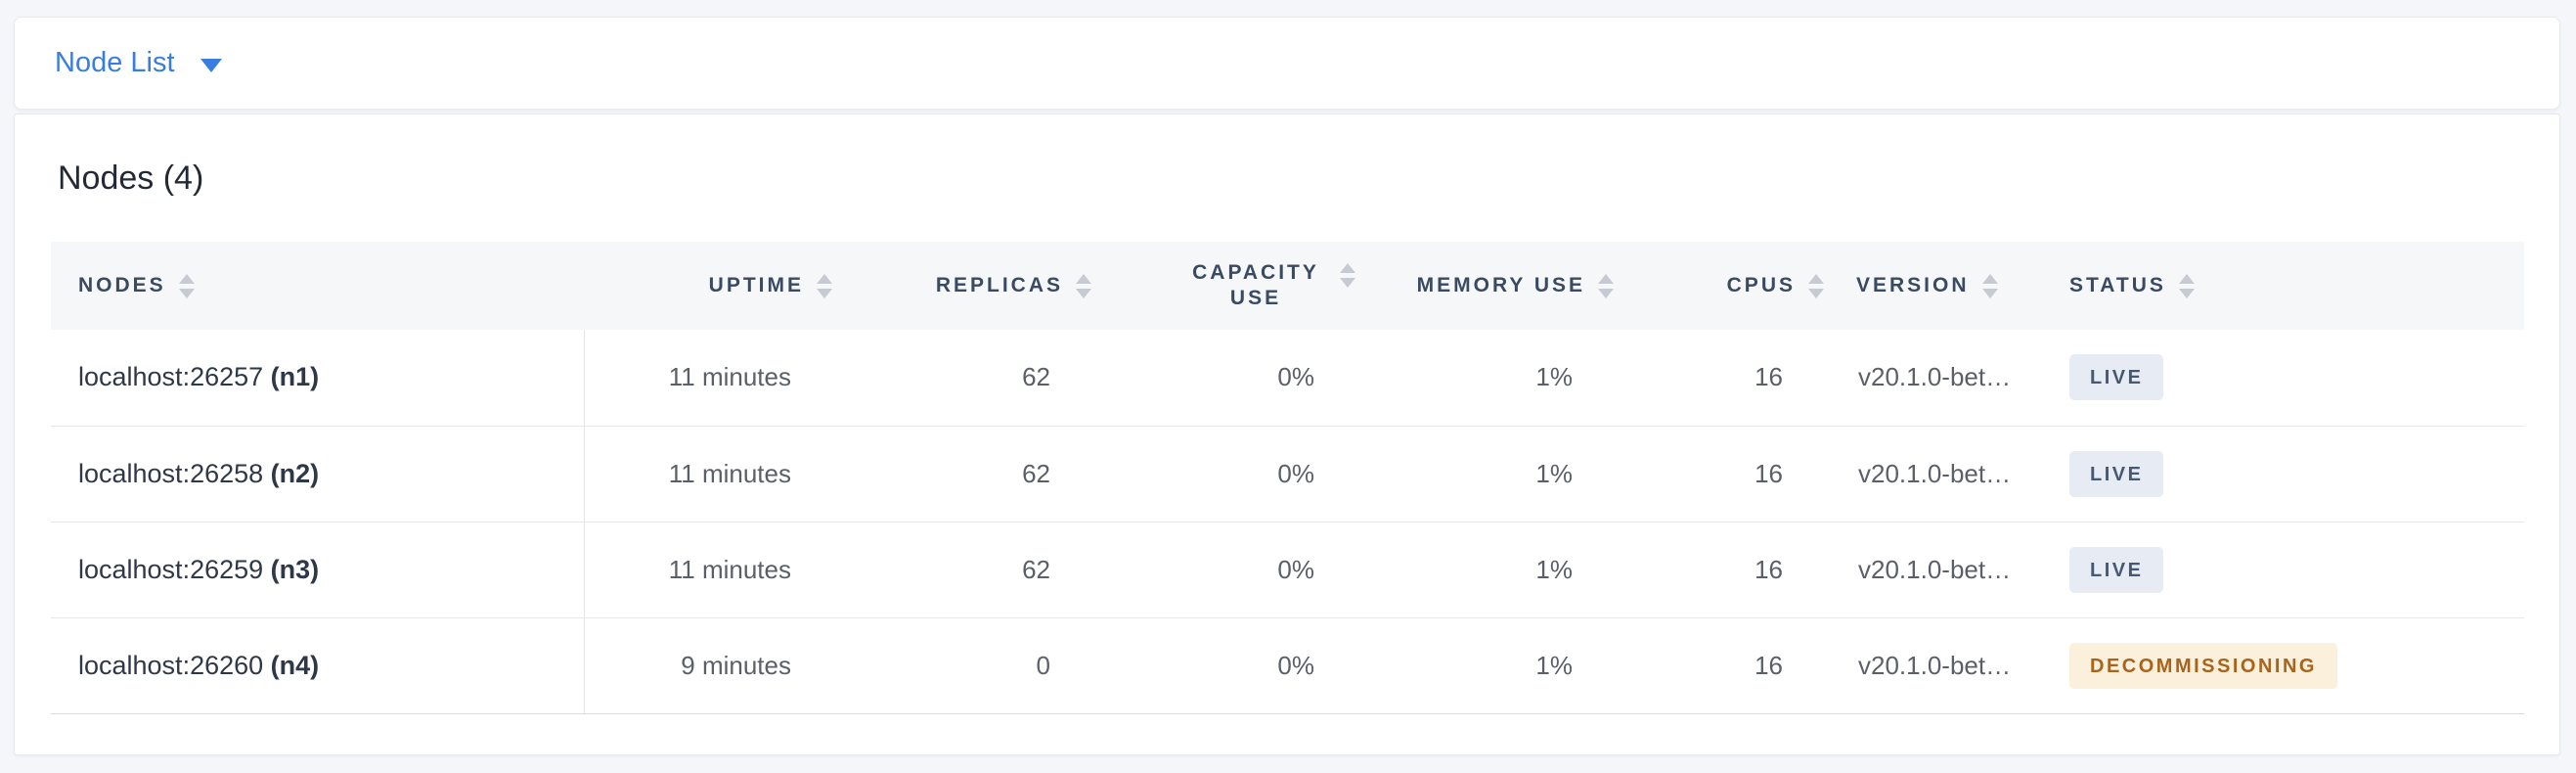  I want to click on column-label: Version, so click(1913, 285).